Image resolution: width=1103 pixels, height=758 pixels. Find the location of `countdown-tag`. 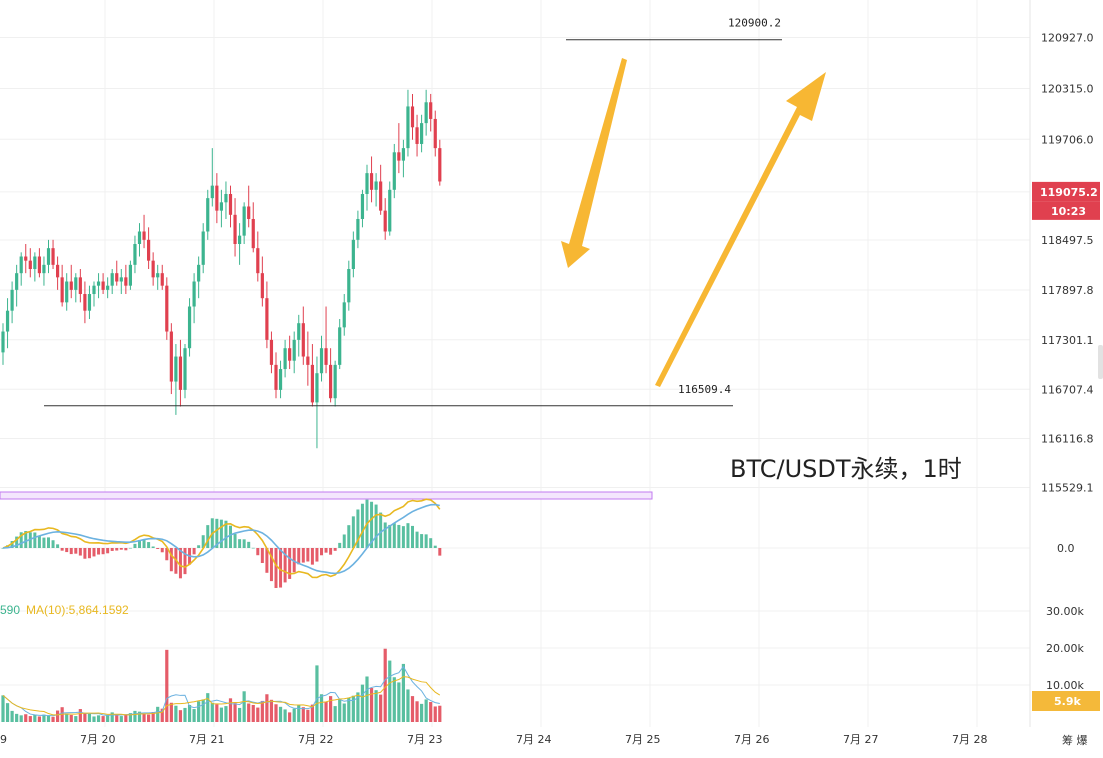

countdown-tag is located at coordinates (1066, 210).